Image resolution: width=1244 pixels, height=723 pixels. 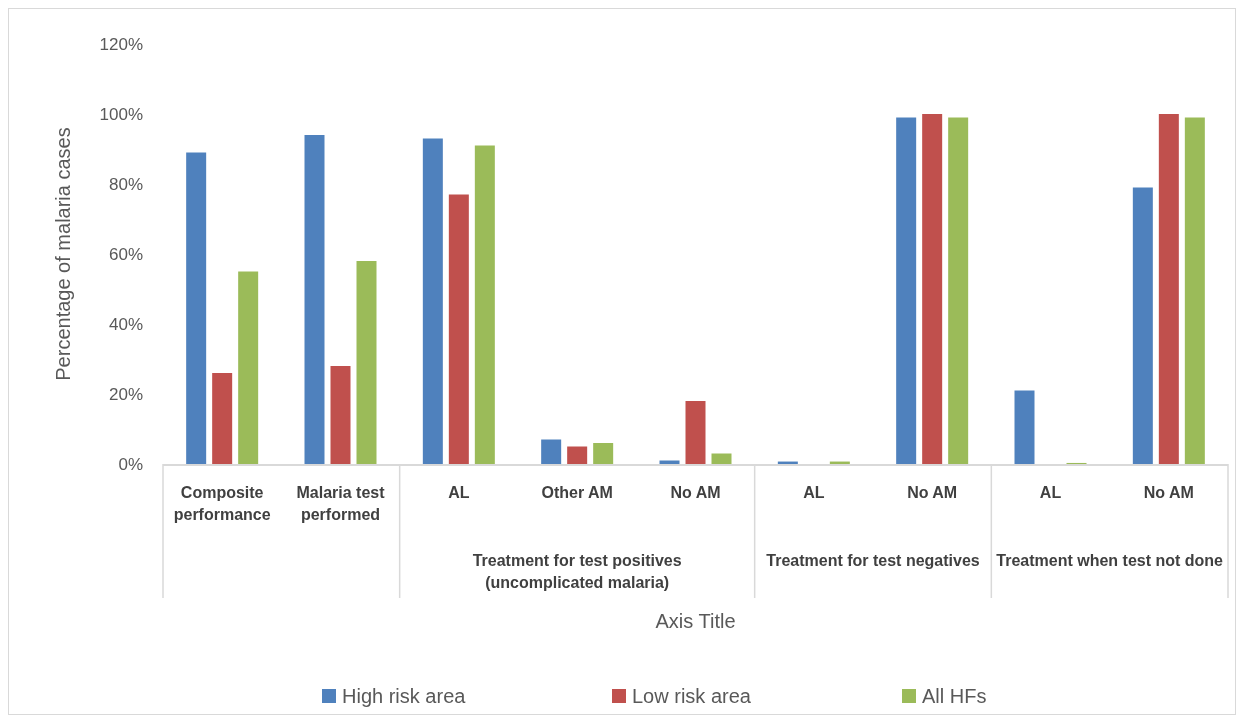 I want to click on y-axis-title: Percentage of malaria cases, so click(x=63, y=254).